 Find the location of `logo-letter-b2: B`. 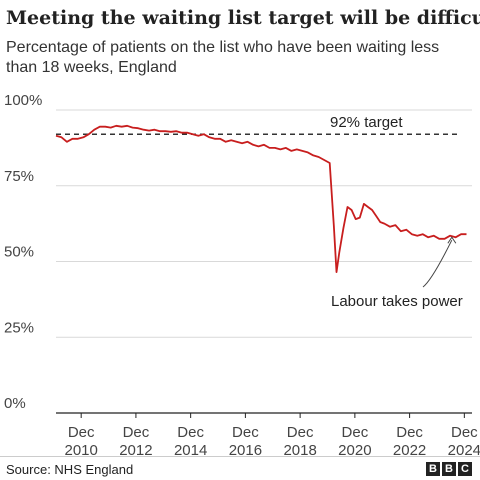

logo-letter-b2: B is located at coordinates (449, 469).